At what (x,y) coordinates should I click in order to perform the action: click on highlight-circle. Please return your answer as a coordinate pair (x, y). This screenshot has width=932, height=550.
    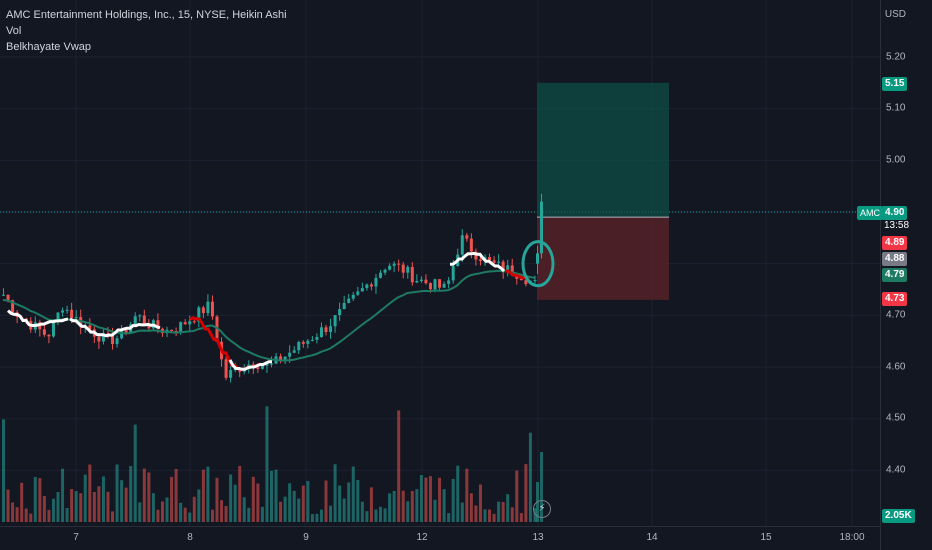
    Looking at the image, I should click on (538, 264).